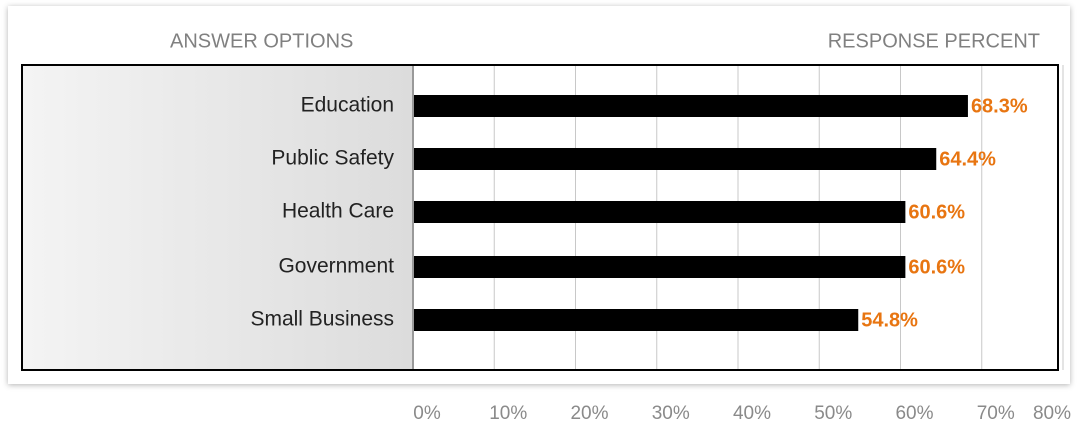  I want to click on y-tick-label: Government, so click(336, 266).